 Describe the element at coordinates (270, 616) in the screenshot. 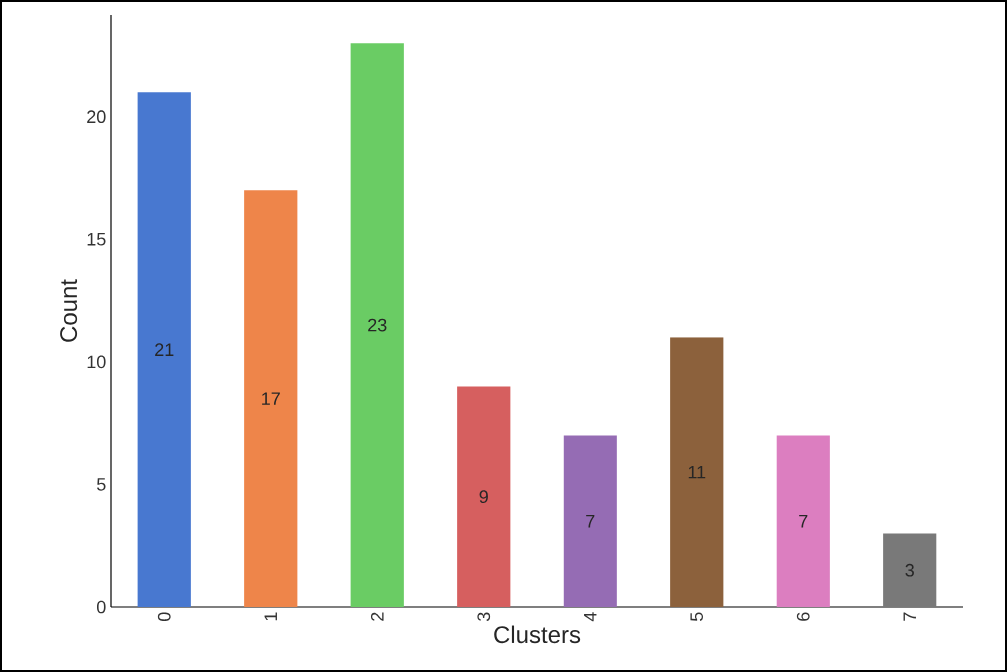

I see `x-tick-label: 1` at that location.